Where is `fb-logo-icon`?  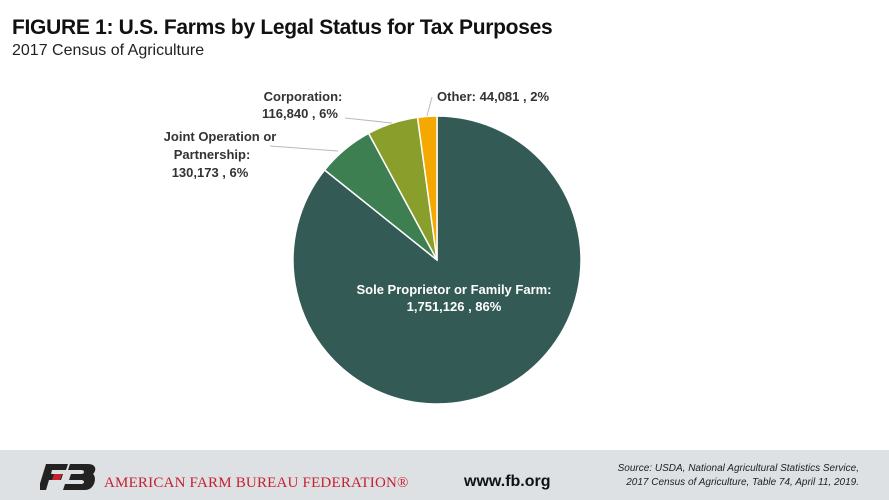 fb-logo-icon is located at coordinates (68, 477).